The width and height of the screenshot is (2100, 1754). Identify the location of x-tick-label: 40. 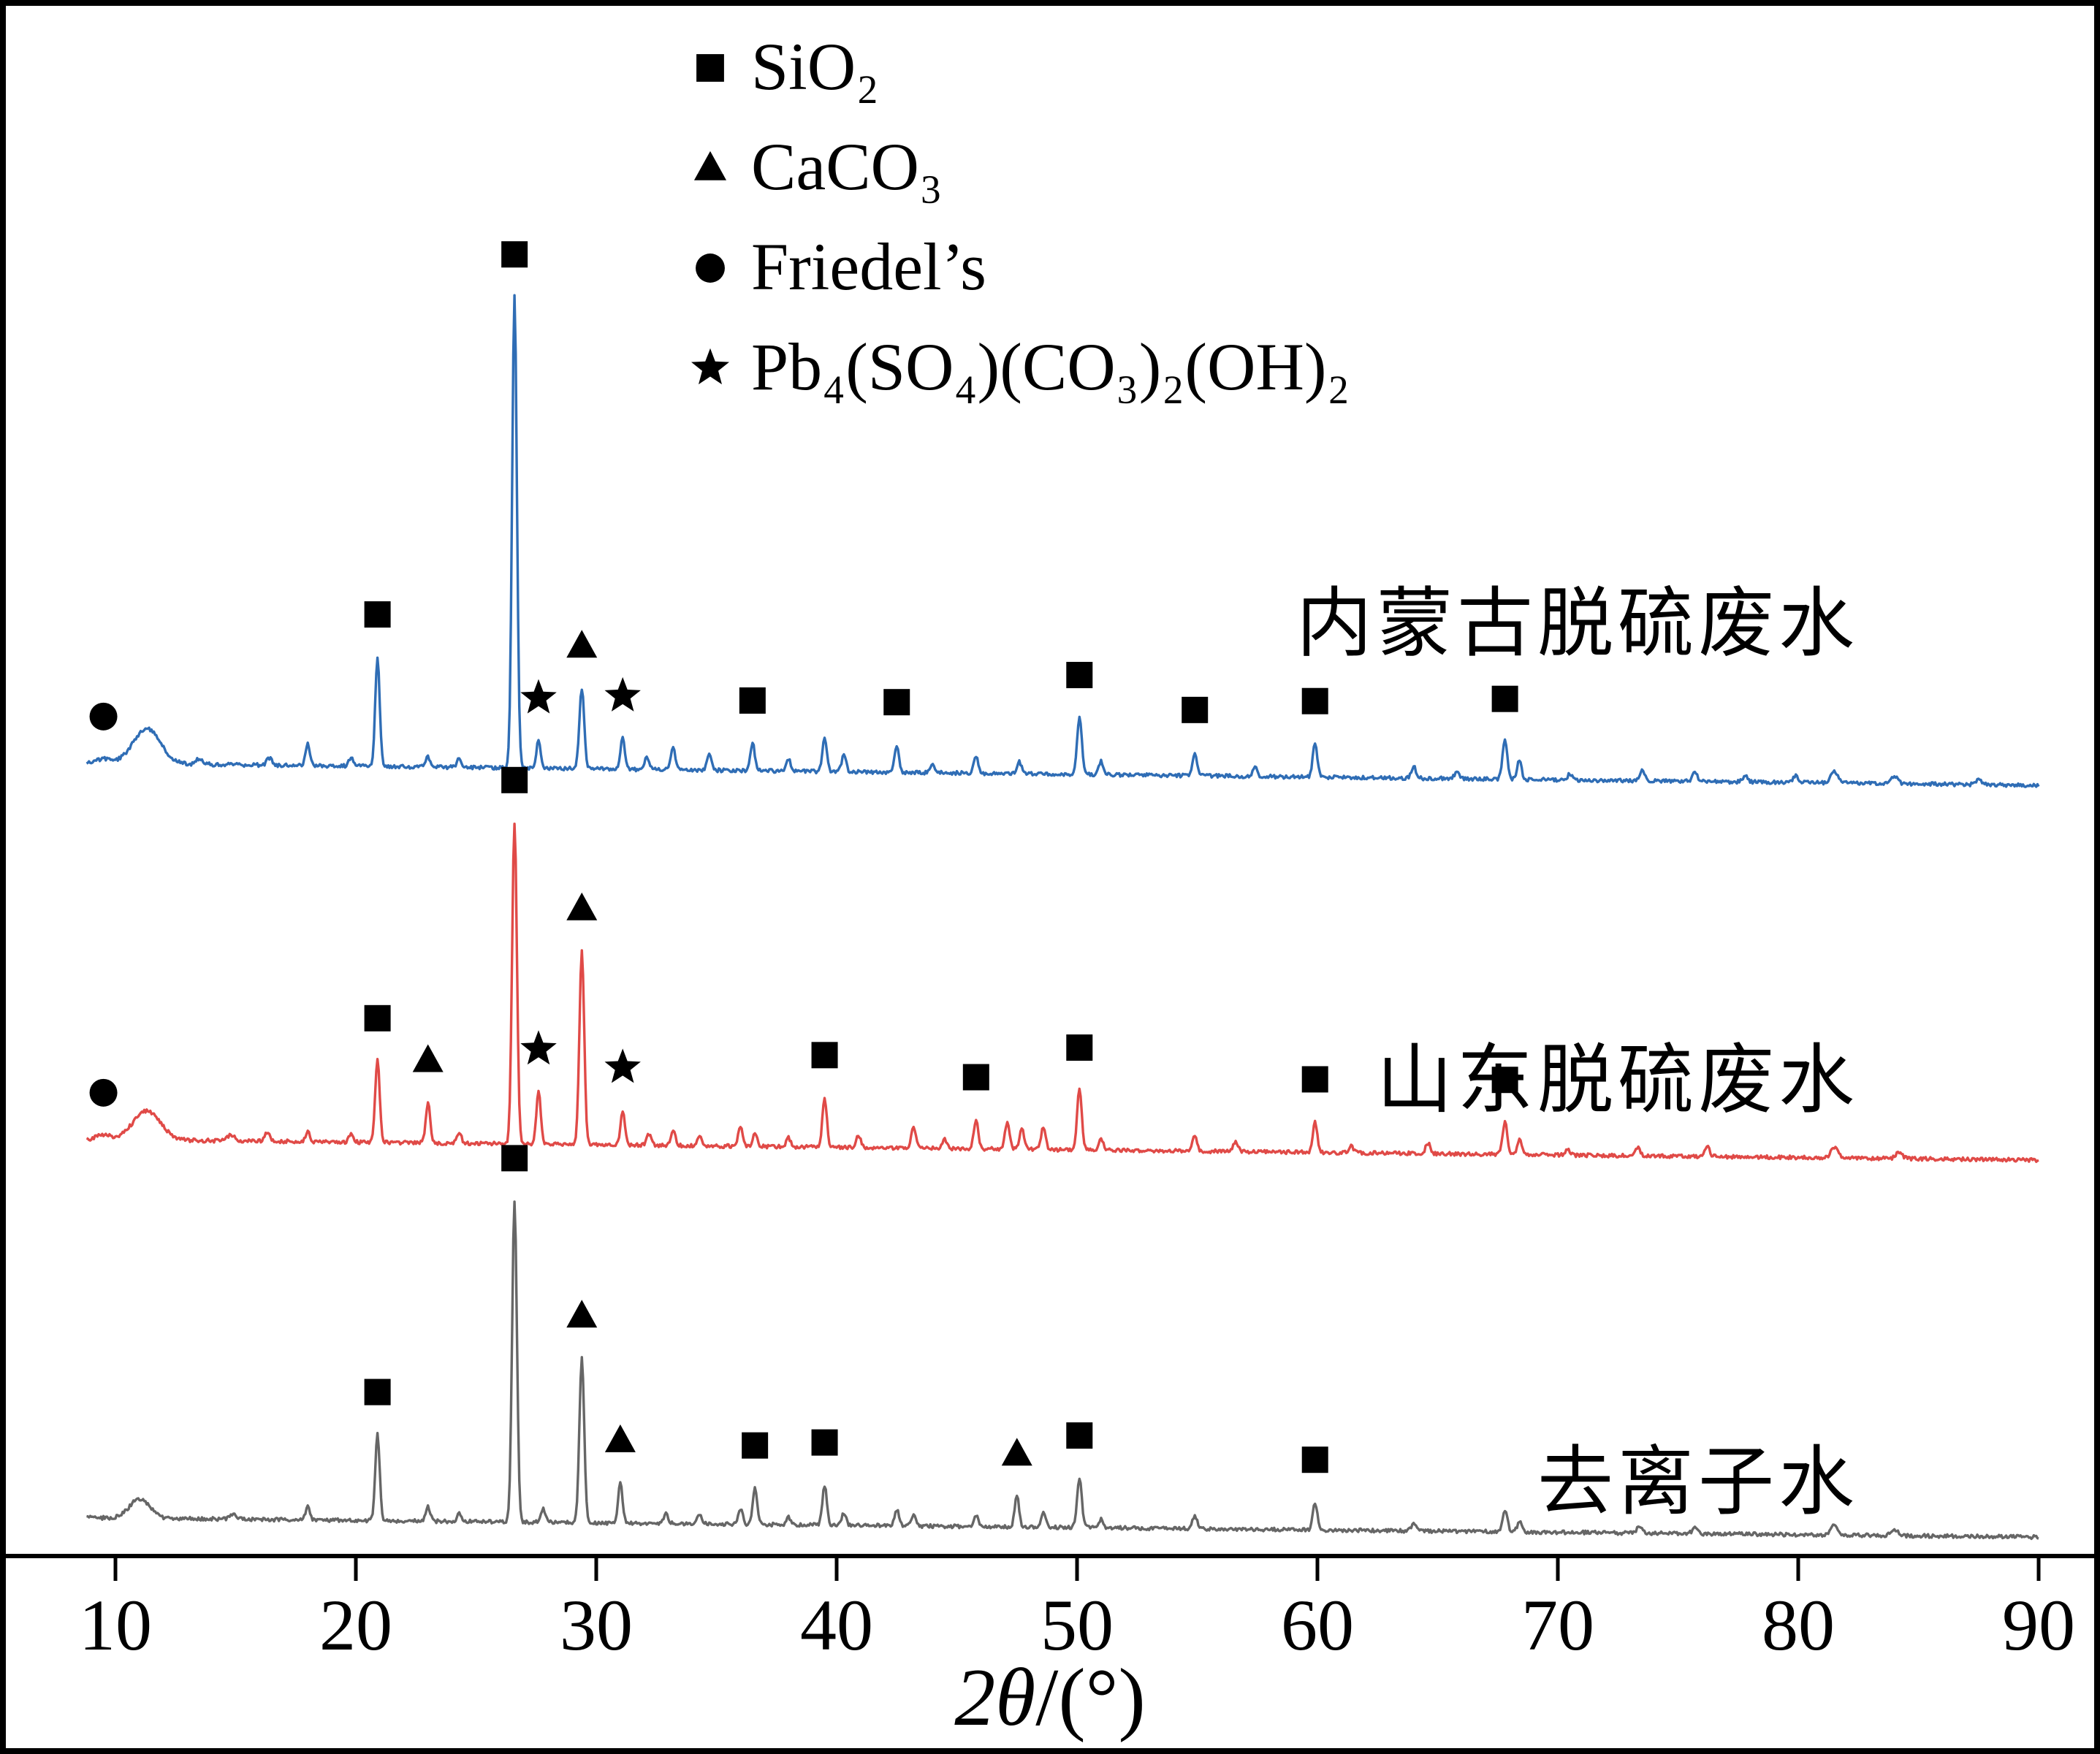
(836, 1626).